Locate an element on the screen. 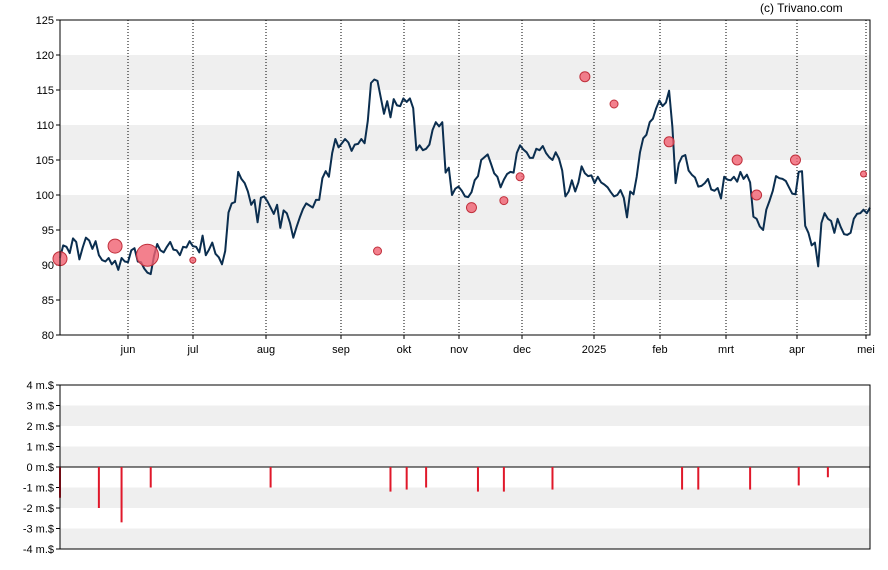  x-tick-label: mrt is located at coordinates (726, 350).